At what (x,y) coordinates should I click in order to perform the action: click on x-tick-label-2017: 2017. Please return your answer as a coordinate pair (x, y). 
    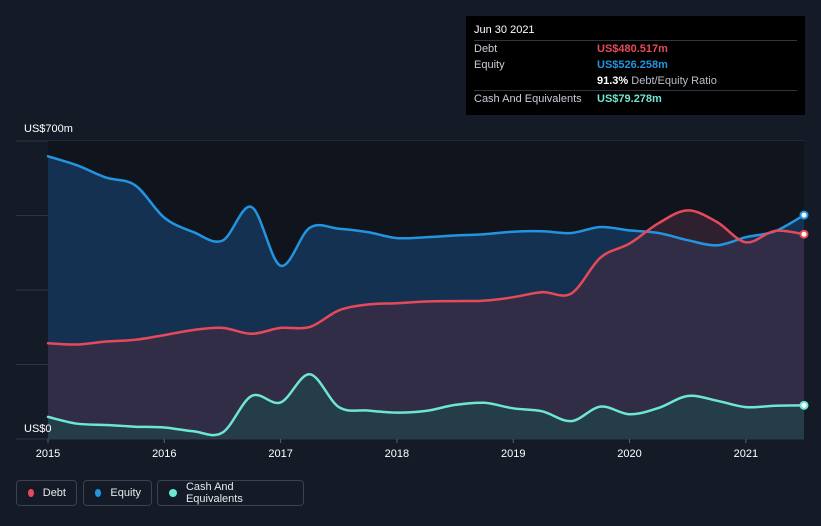
    Looking at the image, I should click on (280, 454).